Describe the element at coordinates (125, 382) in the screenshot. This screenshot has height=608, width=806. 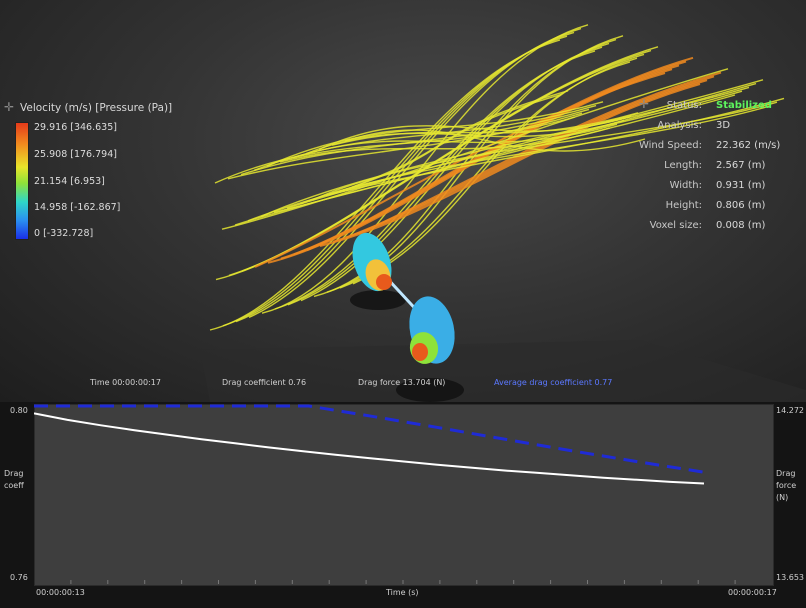
I see `metric-time: Time 00:00:00:17` at that location.